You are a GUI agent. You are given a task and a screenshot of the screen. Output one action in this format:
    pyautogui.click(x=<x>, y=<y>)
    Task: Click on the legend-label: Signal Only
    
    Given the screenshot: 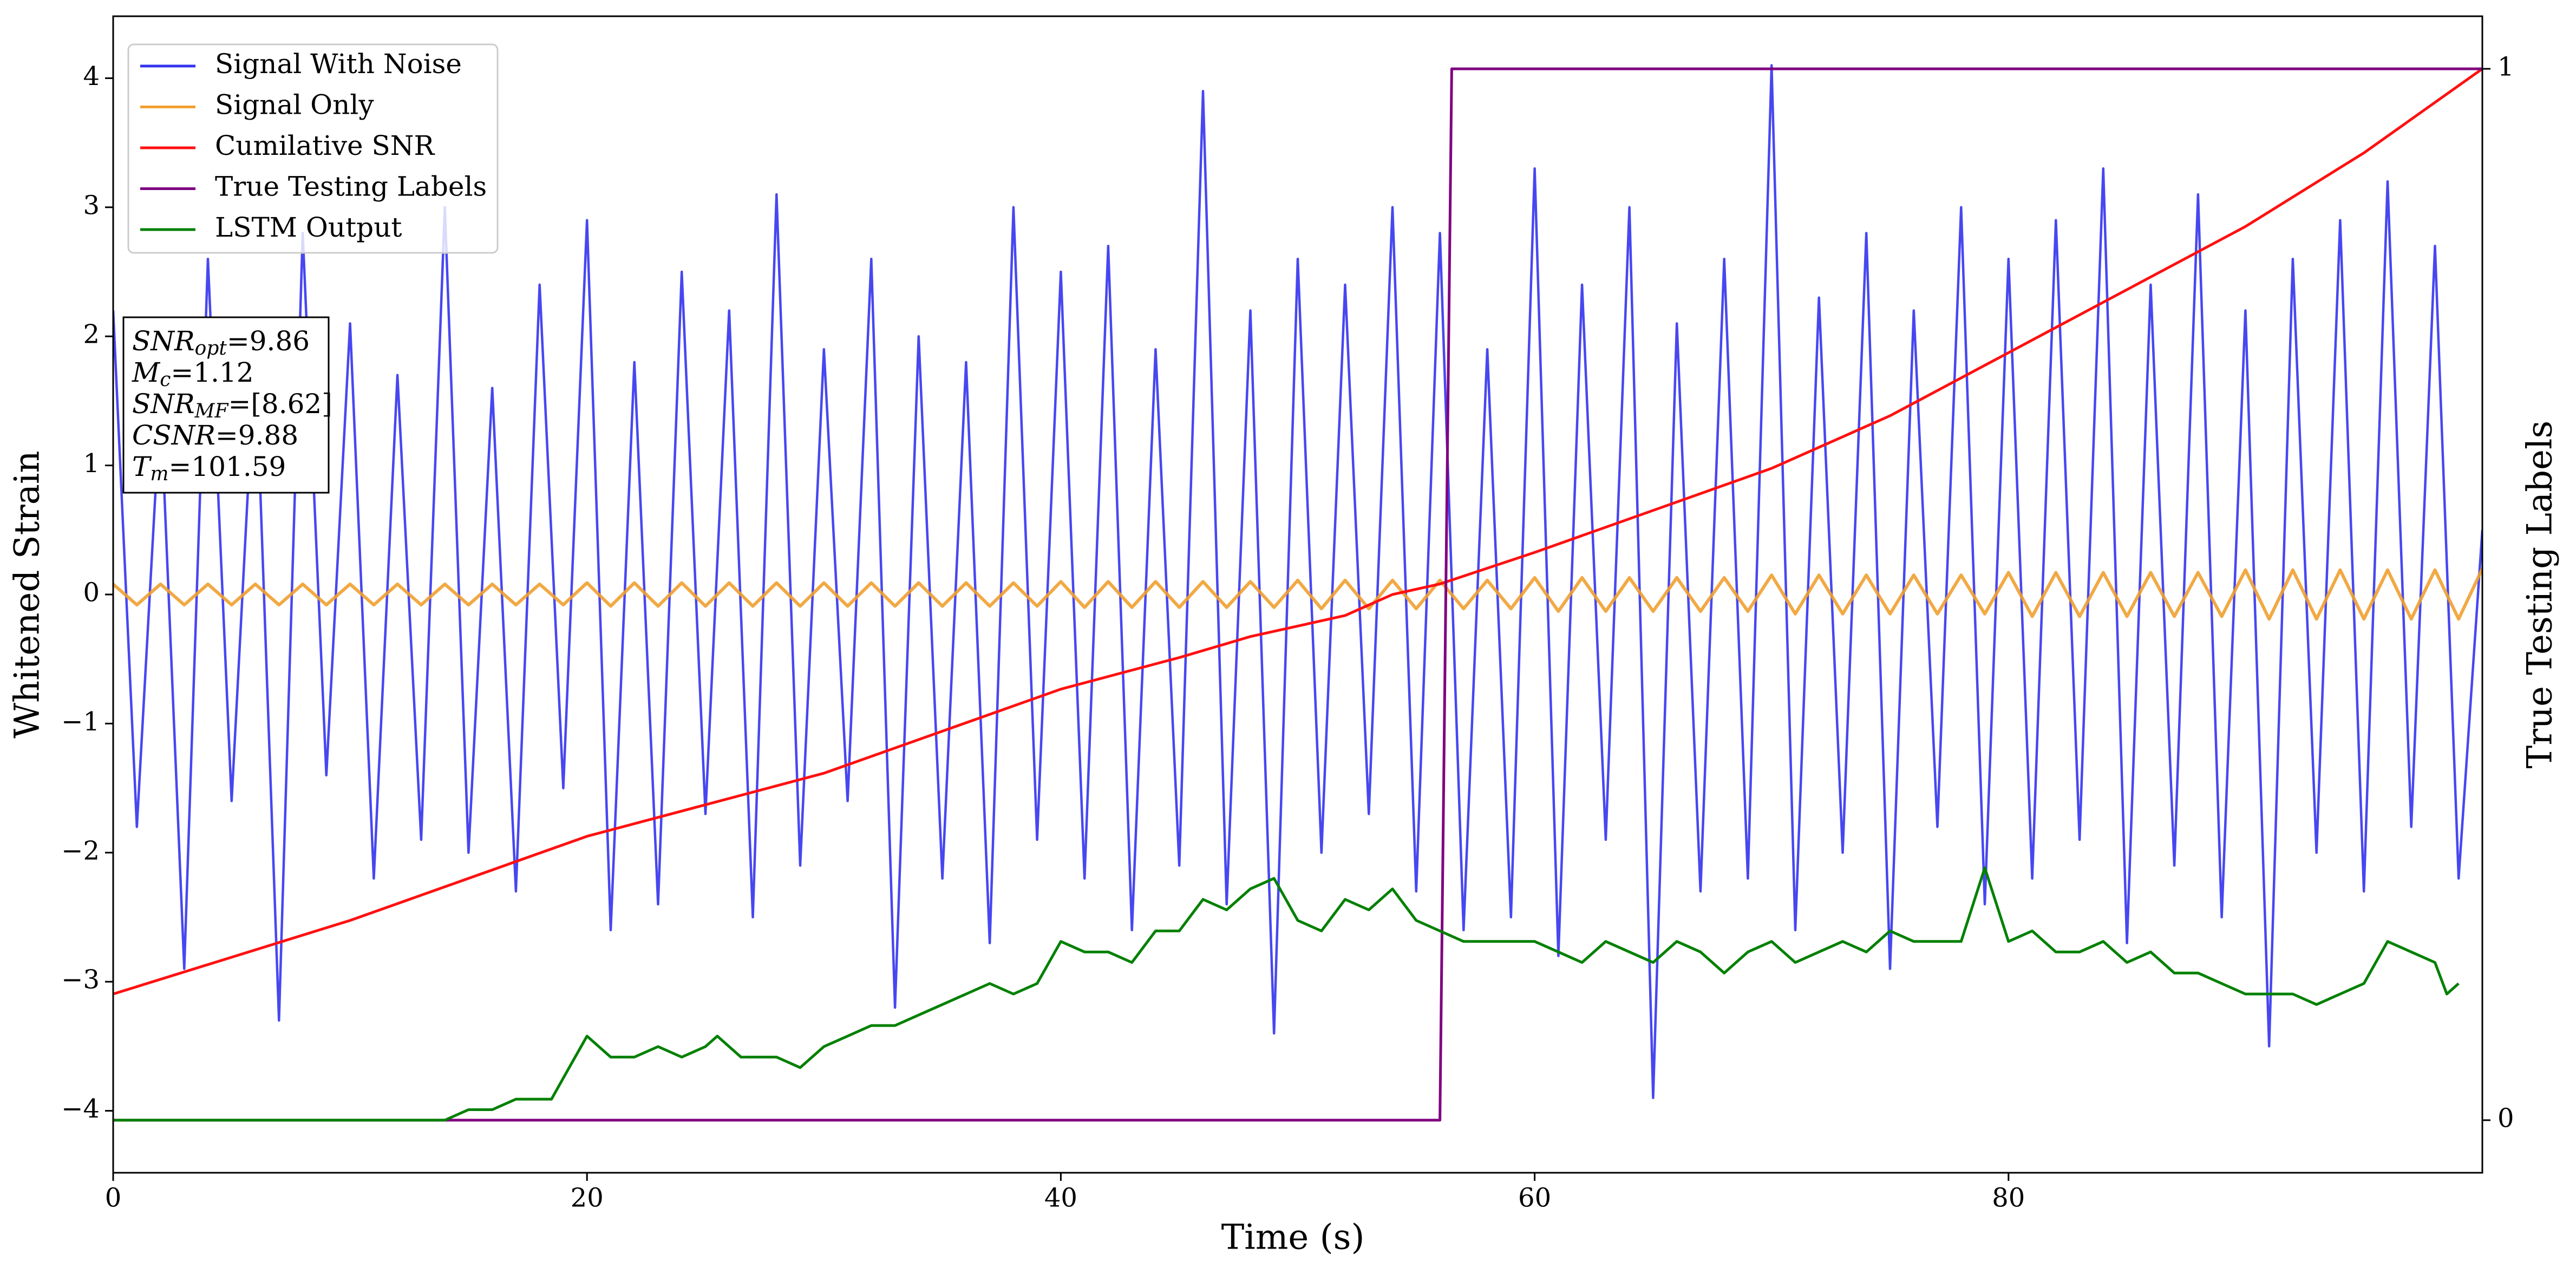 What is the action you would take?
    pyautogui.click(x=294, y=105)
    